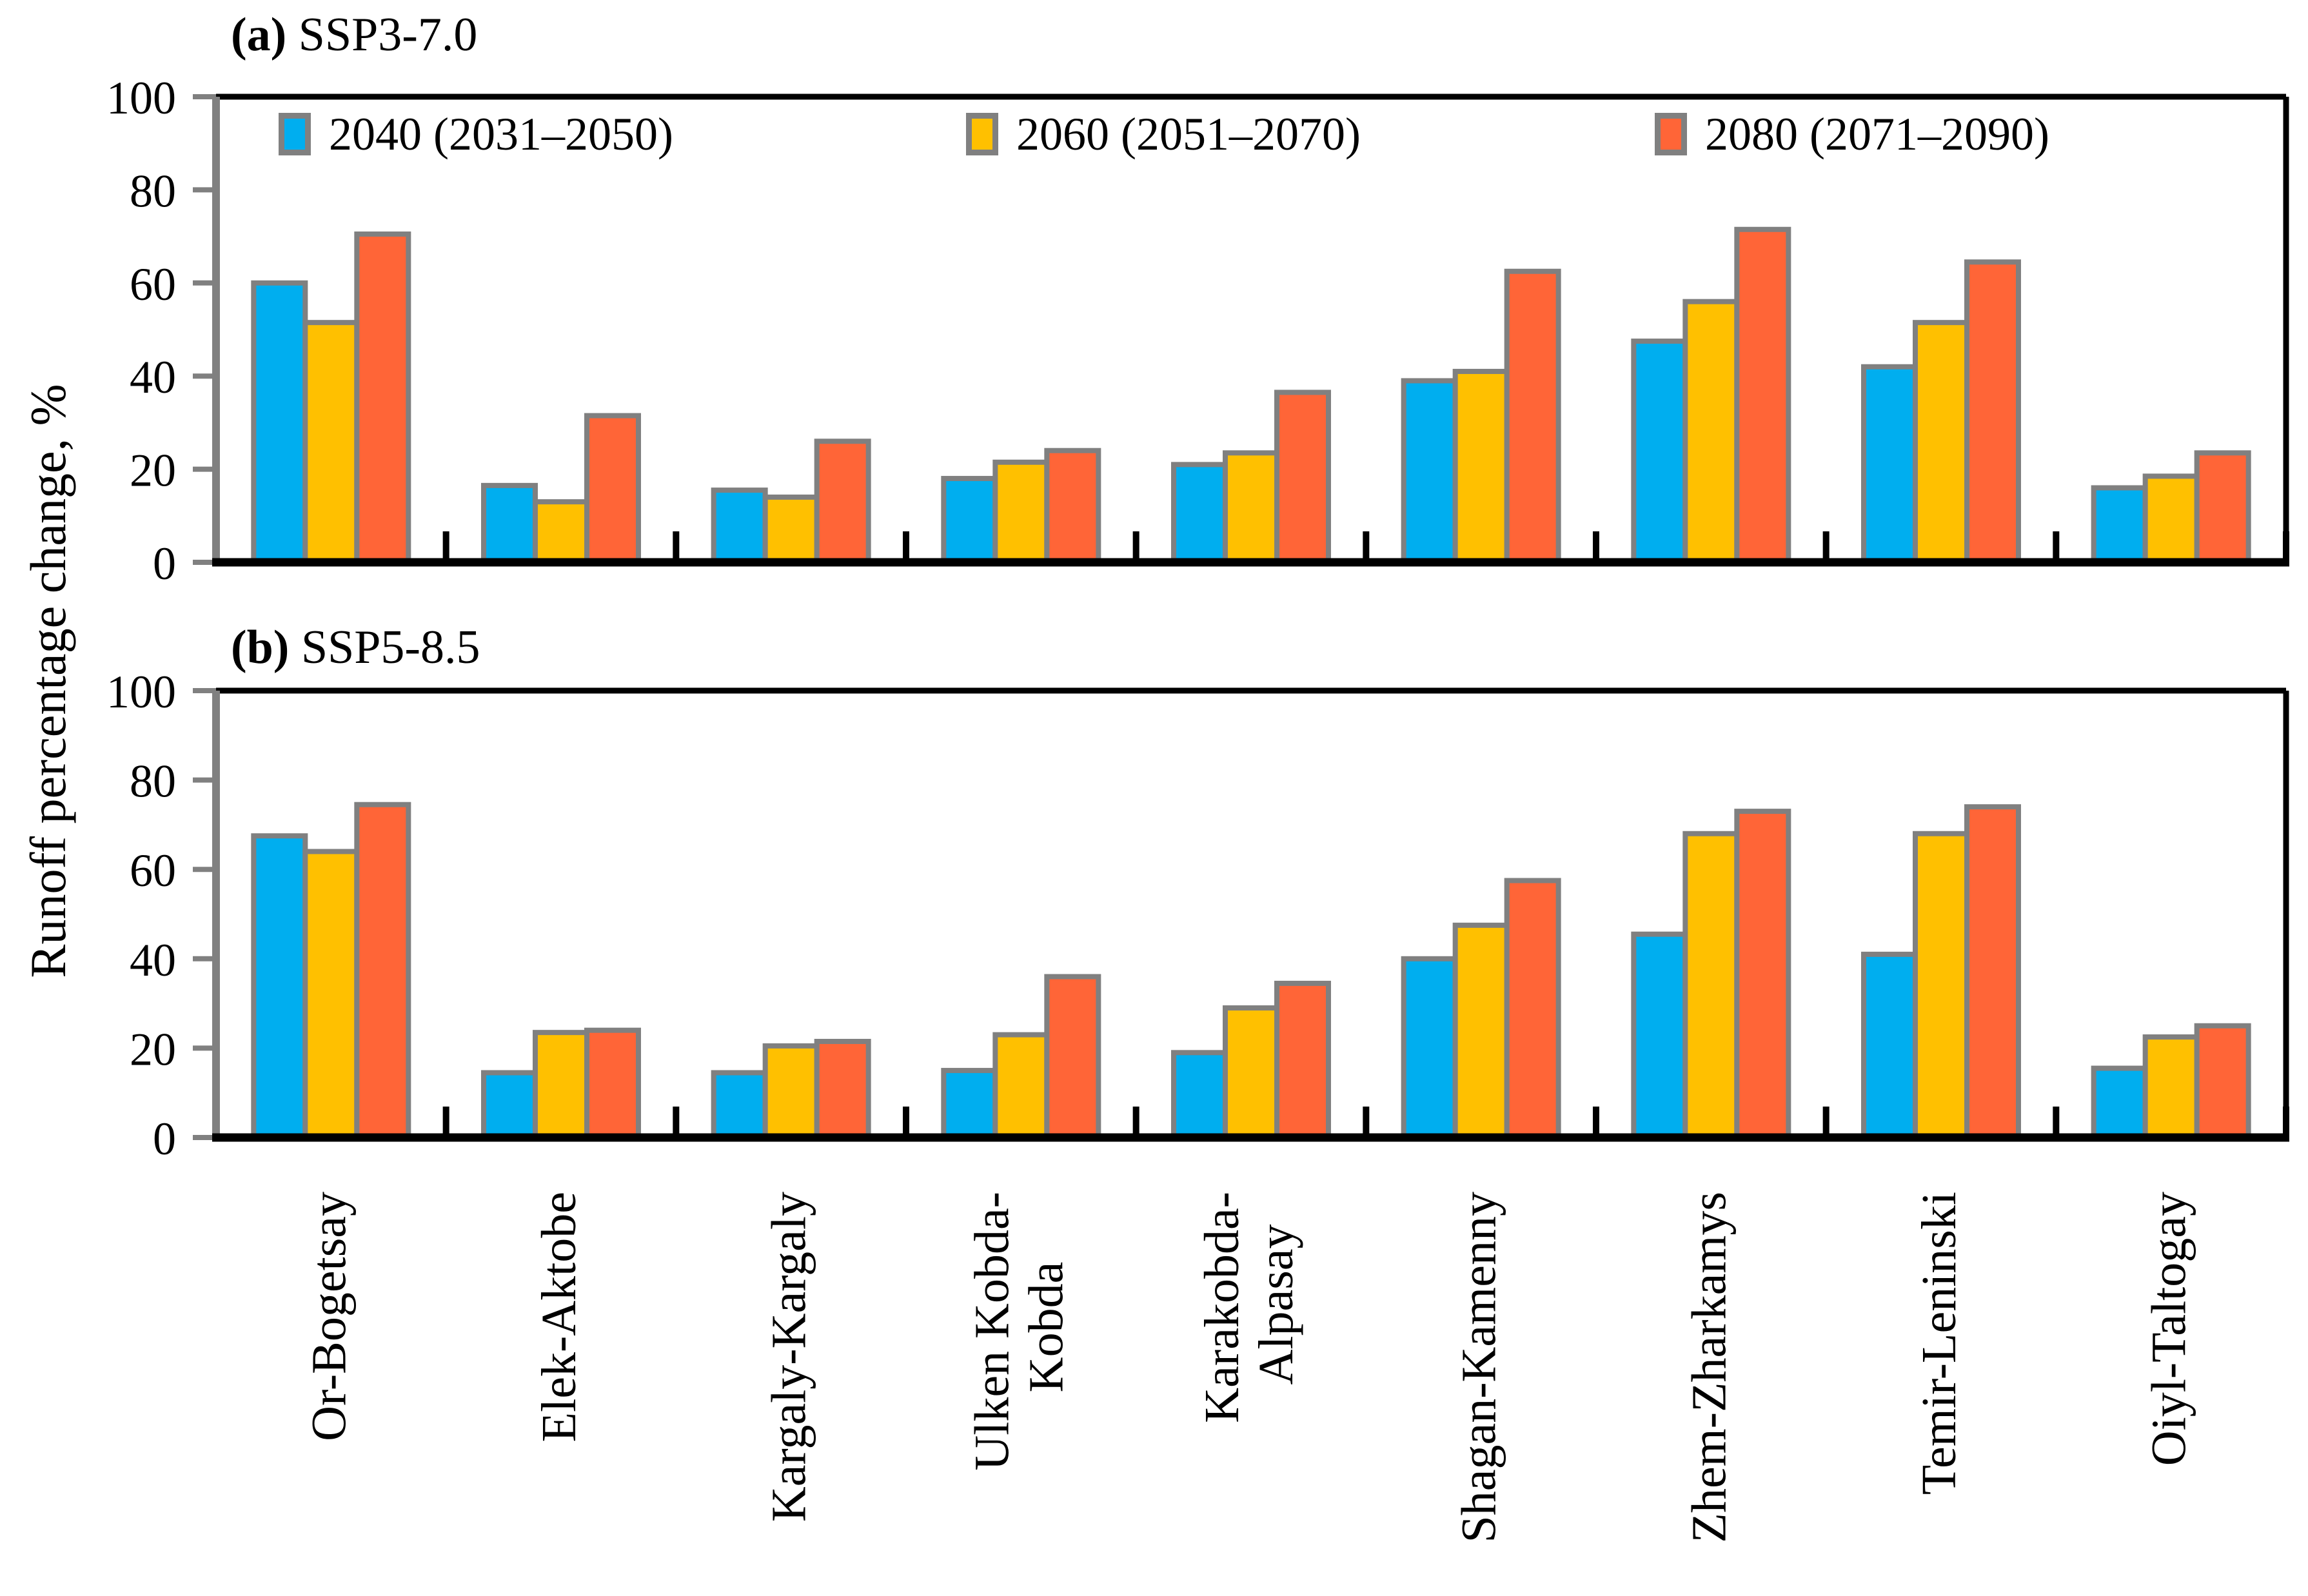 This screenshot has height=1596, width=2308. Describe the element at coordinates (1429, 1049) in the screenshot. I see `bar-SSP5-8.5-2040-5` at that location.